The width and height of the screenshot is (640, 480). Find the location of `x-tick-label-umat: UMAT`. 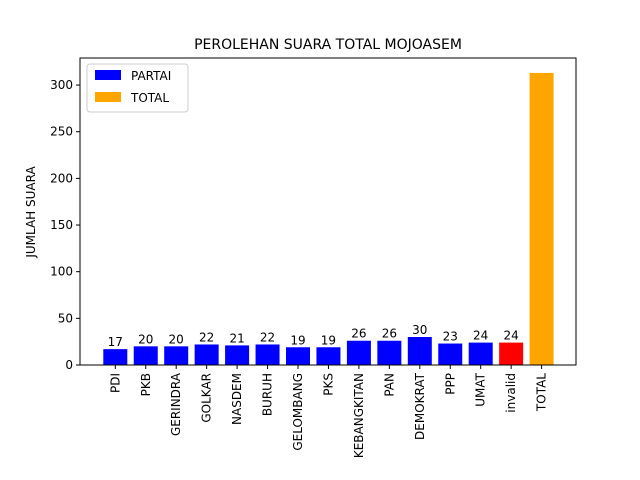

x-tick-label-umat: UMAT is located at coordinates (481, 389).